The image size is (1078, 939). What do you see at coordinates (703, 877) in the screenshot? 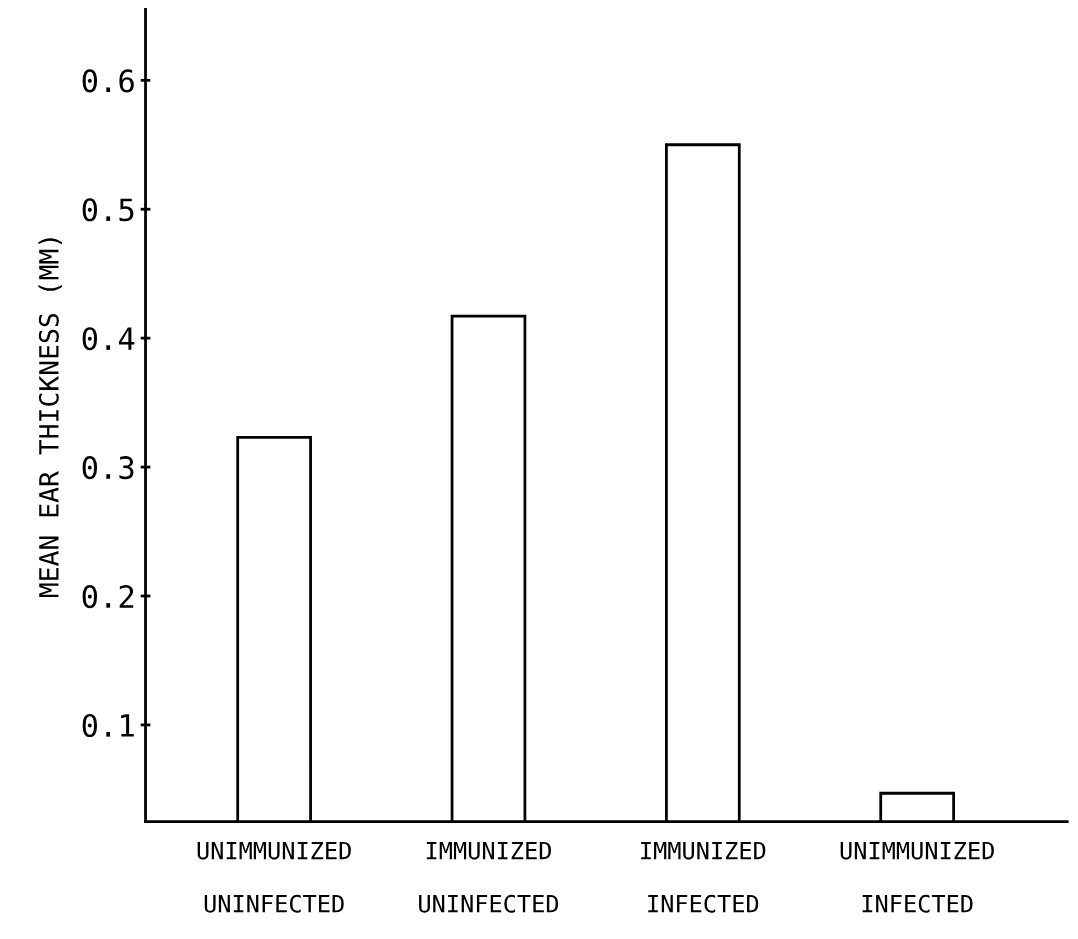
I see `category-label: IMMUNIZED INFECTED` at bounding box center [703, 877].